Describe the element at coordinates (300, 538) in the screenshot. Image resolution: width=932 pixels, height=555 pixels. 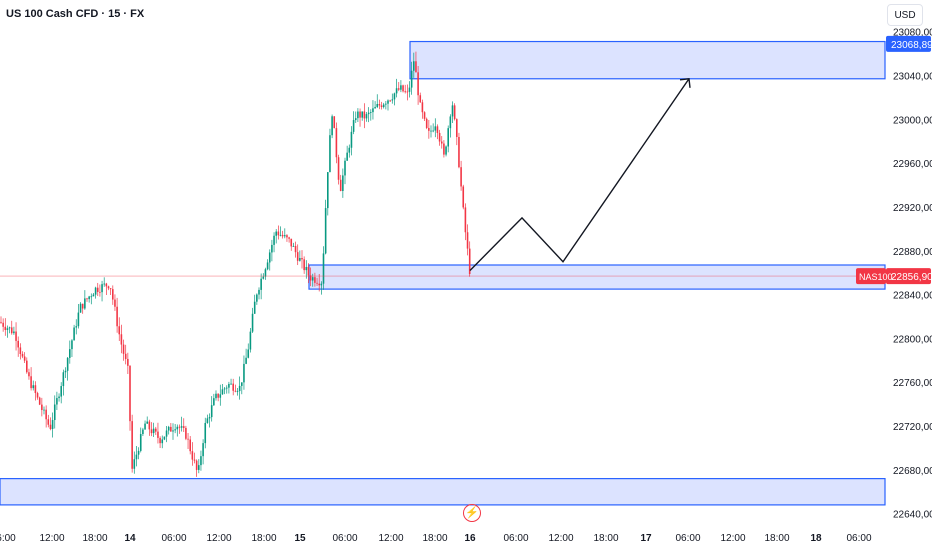
I see `x-tick-label: 15` at that location.